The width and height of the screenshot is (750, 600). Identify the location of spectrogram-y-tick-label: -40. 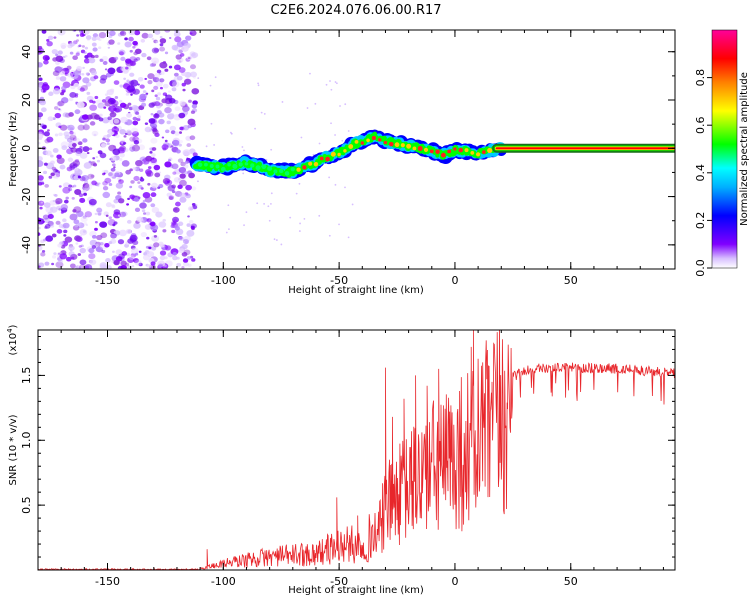
(26, 245).